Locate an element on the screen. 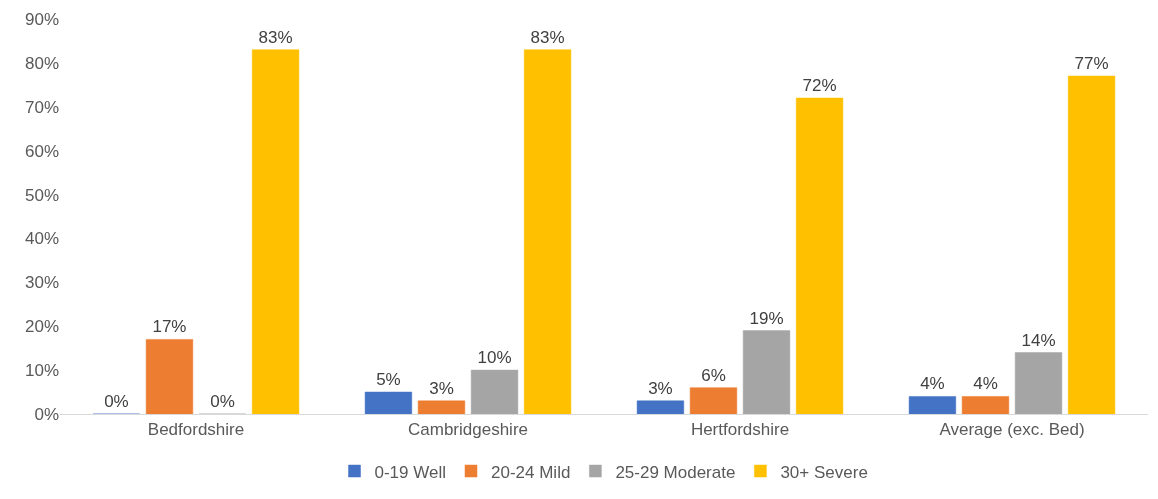 Image resolution: width=1158 pixels, height=499 pixels. y-tick-label: 20% is located at coordinates (41, 327).